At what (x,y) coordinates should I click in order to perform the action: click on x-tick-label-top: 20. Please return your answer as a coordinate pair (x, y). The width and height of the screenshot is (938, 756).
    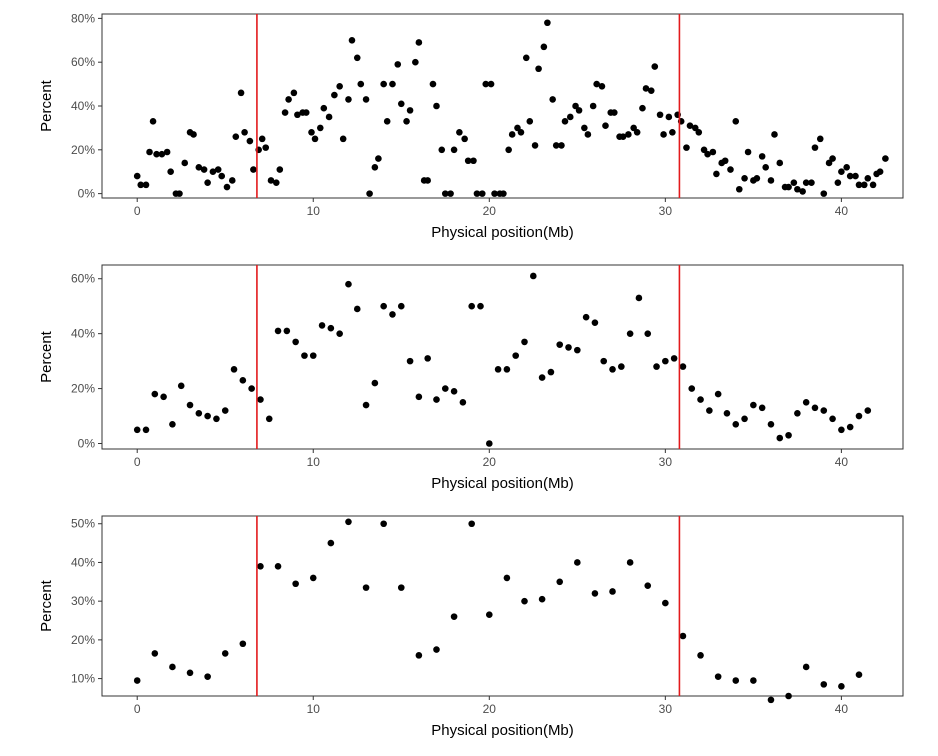
    Looking at the image, I should click on (490, 211).